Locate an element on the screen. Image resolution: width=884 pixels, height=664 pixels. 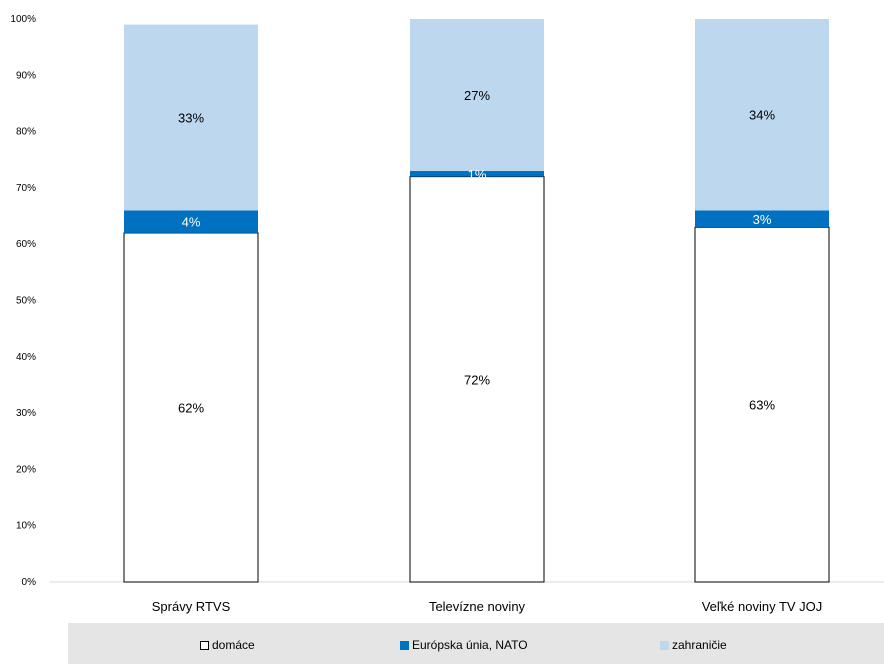
legend-item-eu-nato: Európska únia, NATO is located at coordinates (464, 645).